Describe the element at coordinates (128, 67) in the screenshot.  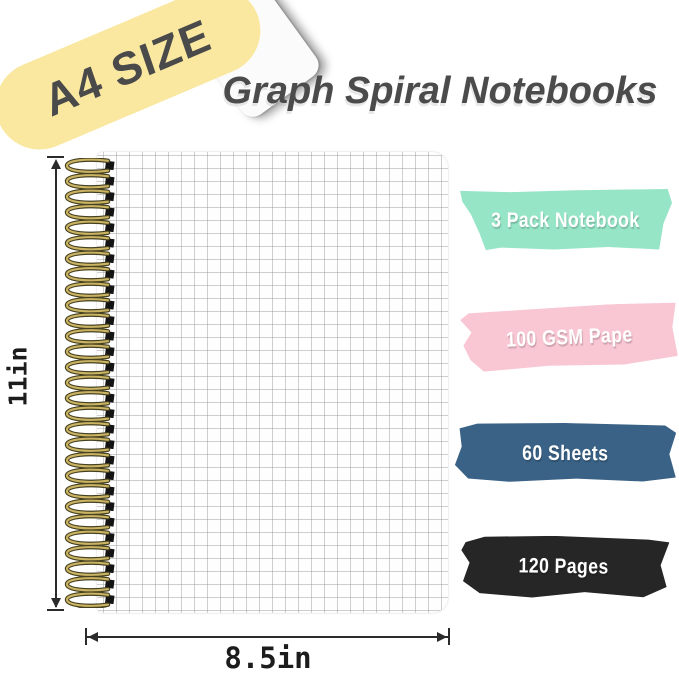
I see `size-badge-label: A4 SIZE` at that location.